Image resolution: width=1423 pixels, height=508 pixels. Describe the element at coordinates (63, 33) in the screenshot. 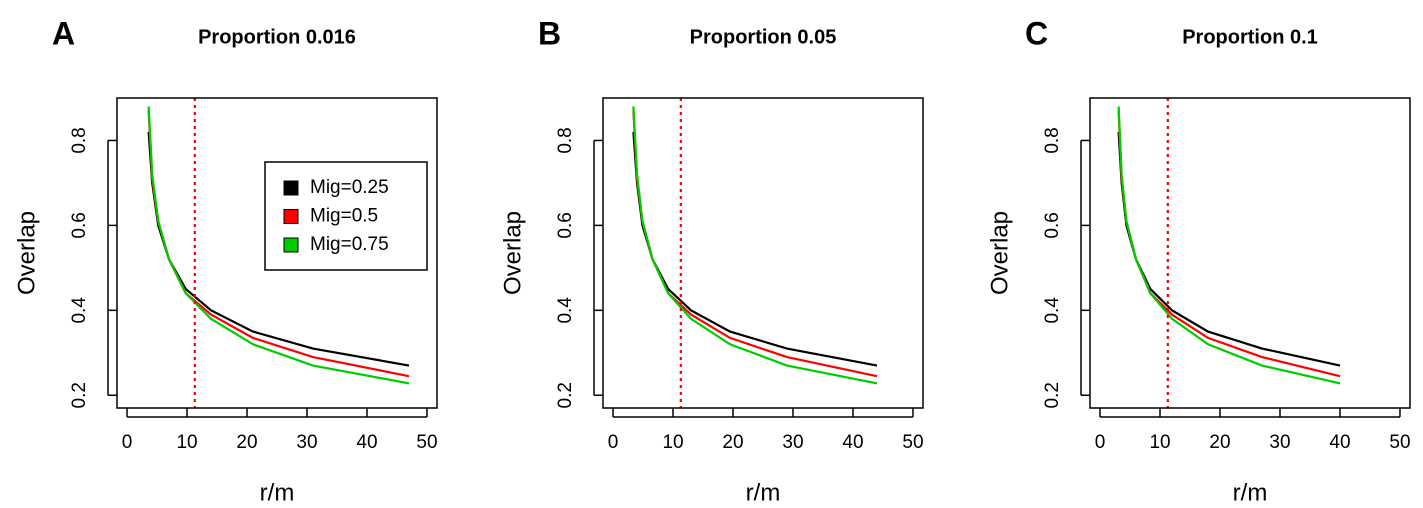

I see `panel-letter: A` at that location.